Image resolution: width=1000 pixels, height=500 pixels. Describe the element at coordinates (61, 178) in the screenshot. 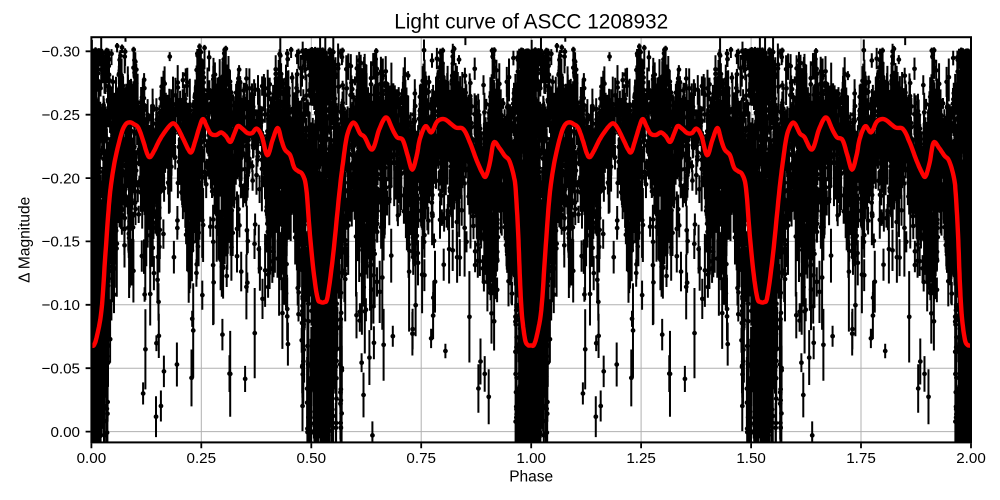

I see `svg-text: −0.20` at that location.